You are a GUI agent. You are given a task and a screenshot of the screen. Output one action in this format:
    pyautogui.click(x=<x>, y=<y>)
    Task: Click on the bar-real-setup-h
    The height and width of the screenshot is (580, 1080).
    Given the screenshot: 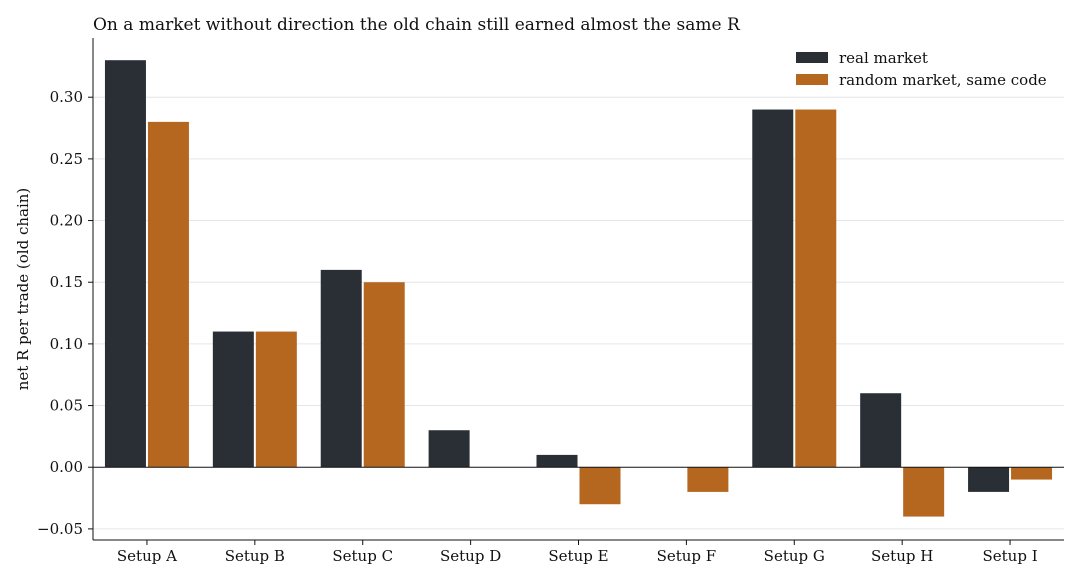 What is the action you would take?
    pyautogui.click(x=881, y=430)
    